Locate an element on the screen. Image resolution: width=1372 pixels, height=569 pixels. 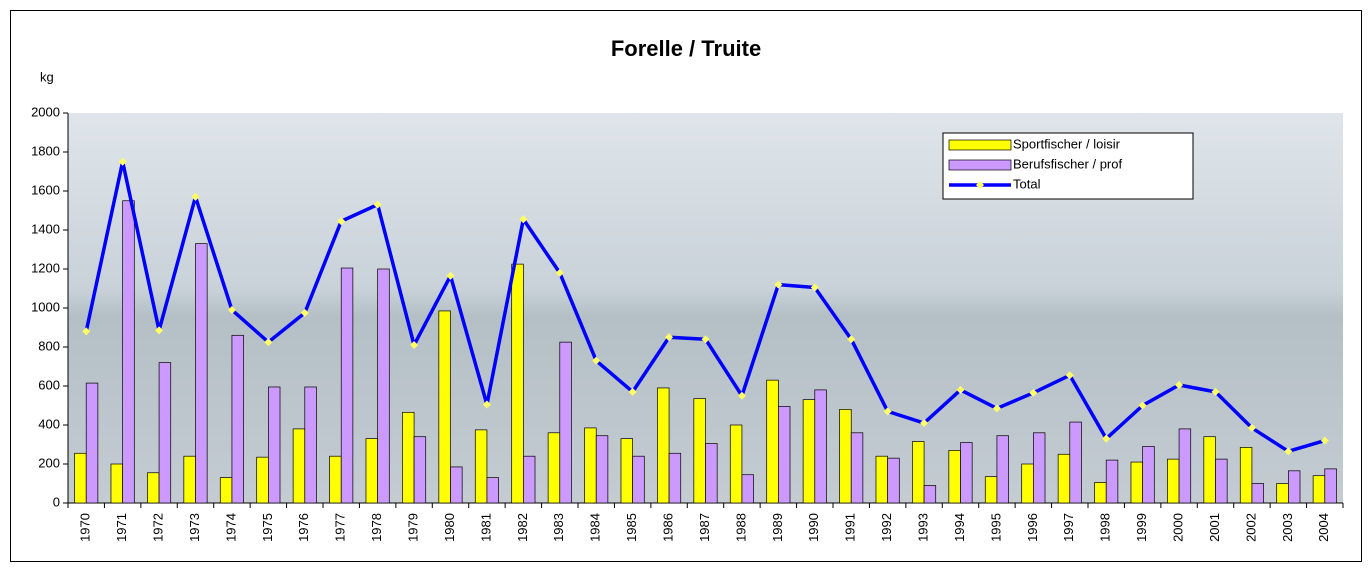
y-tick-label: 2000 is located at coordinates (45, 111).